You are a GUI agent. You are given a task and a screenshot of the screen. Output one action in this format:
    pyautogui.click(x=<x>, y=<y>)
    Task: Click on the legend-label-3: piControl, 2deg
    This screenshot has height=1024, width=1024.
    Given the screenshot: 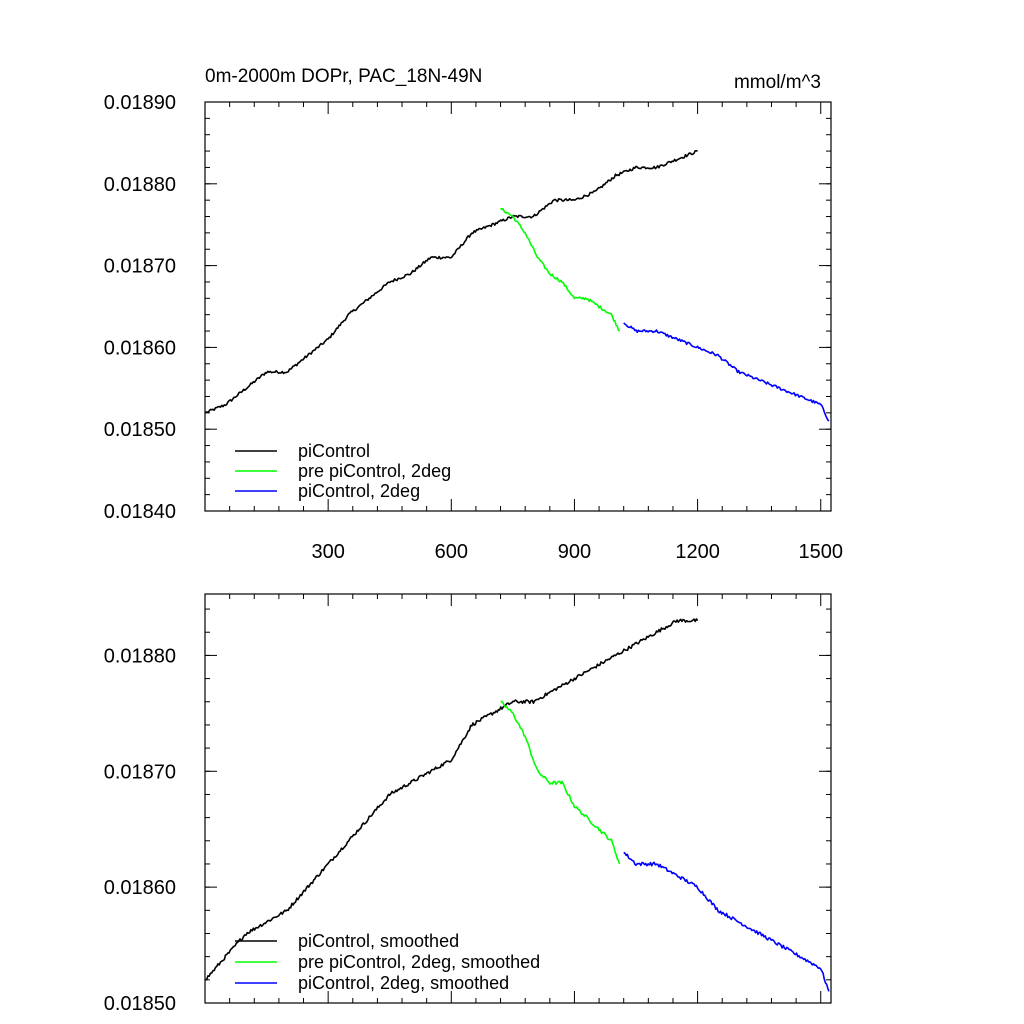 What is the action you would take?
    pyautogui.click(x=359, y=491)
    